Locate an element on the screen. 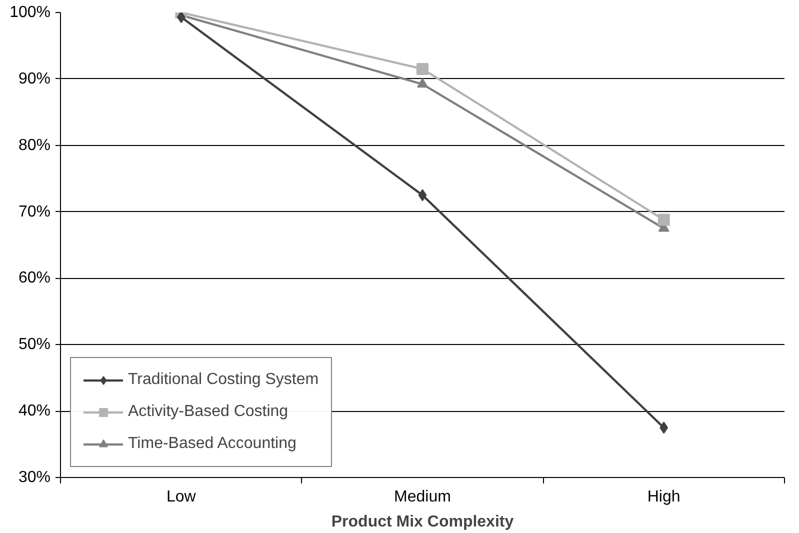 Image resolution: width=799 pixels, height=533 pixels. y-tick-label: 30% is located at coordinates (34, 477).